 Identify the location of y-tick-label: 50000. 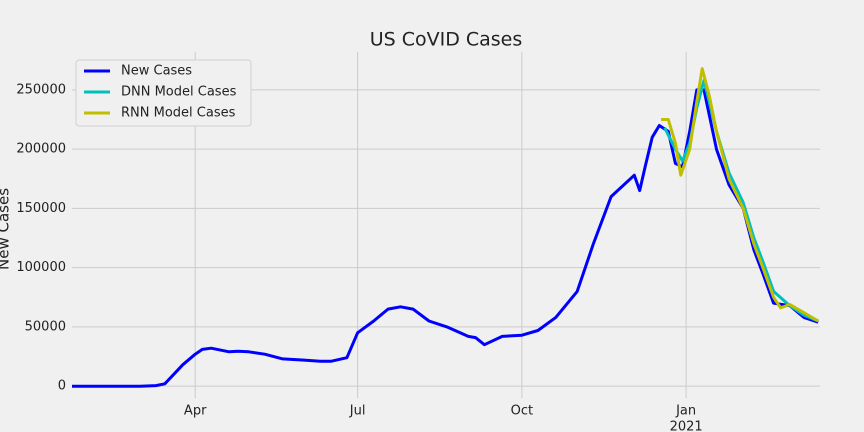
(45, 326).